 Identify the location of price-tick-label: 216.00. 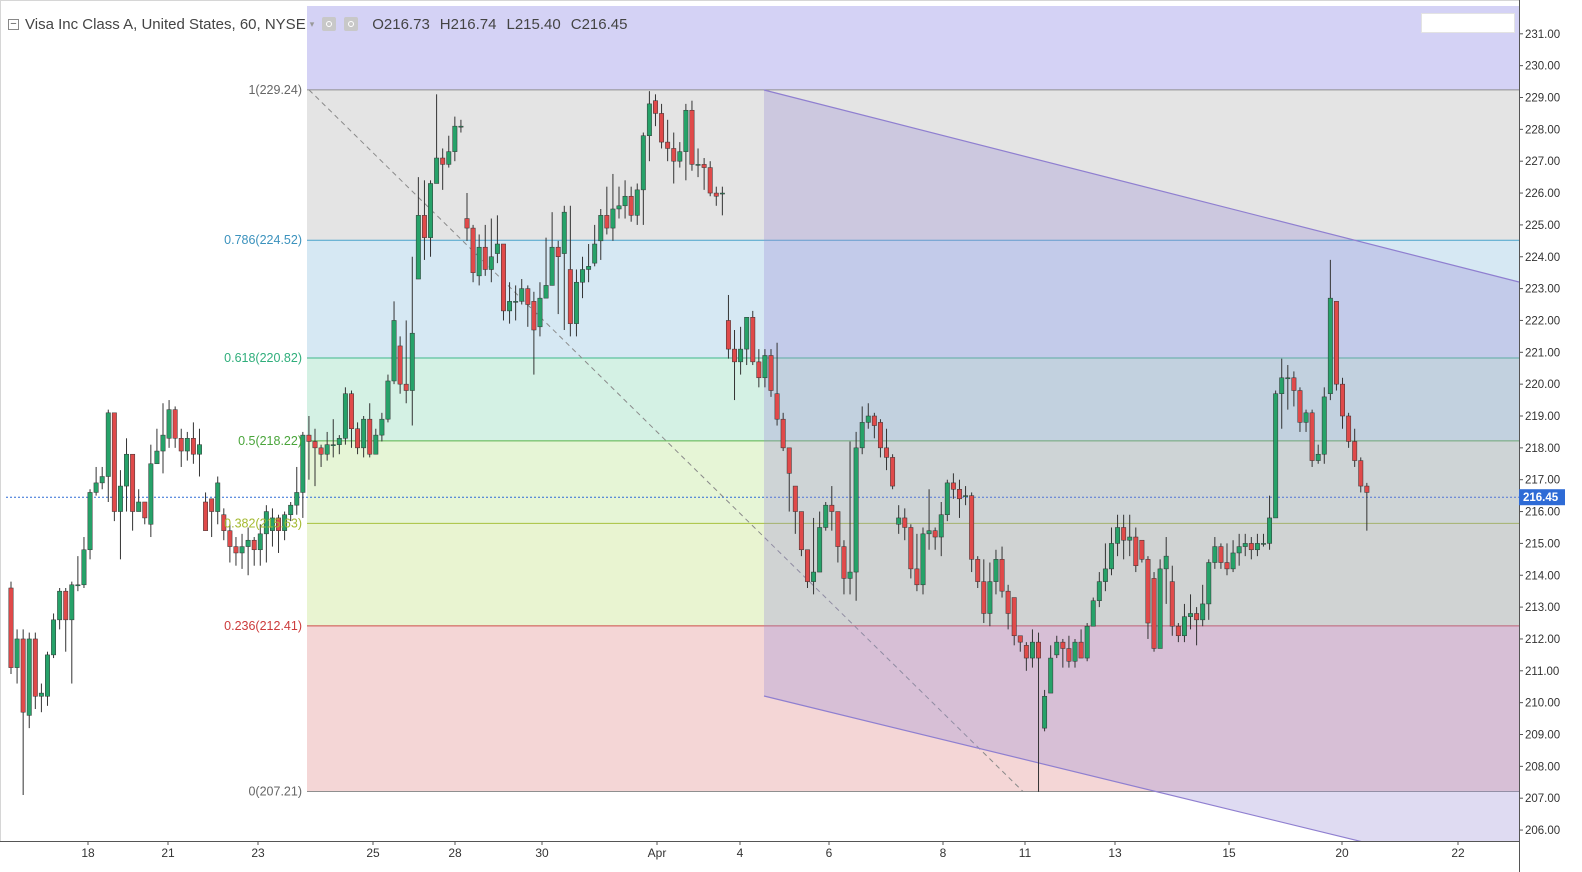
(1542, 513).